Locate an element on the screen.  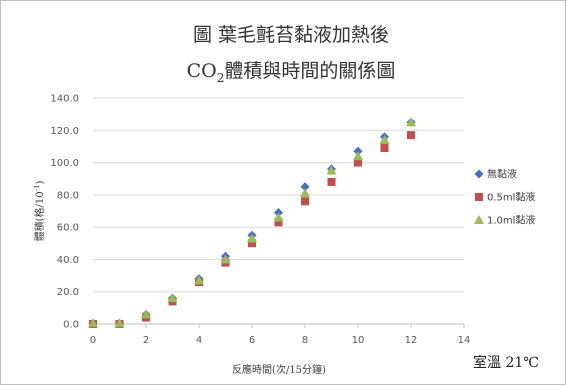
y-tick-label: 60.0 is located at coordinates (68, 228).